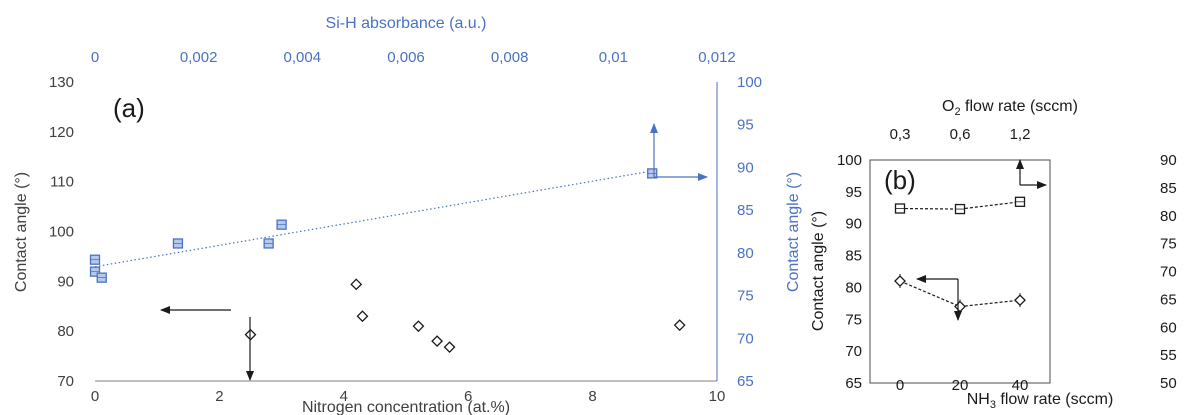  I want to click on panel-a-si-h-series, so click(373, 225).